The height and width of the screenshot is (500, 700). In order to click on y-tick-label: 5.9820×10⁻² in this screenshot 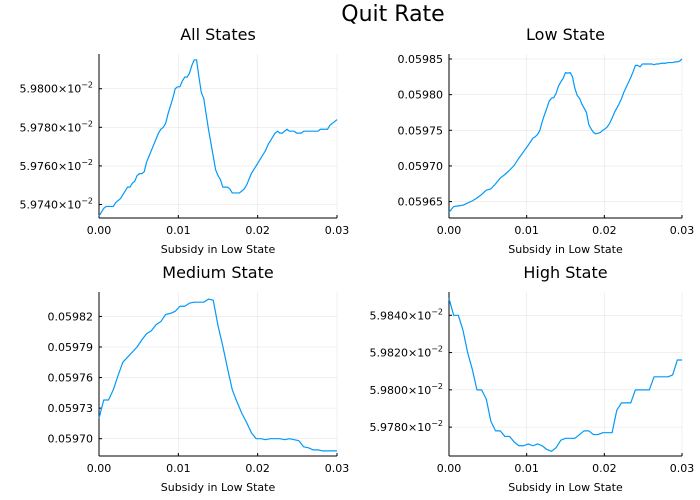, I will do `click(407, 352)`.